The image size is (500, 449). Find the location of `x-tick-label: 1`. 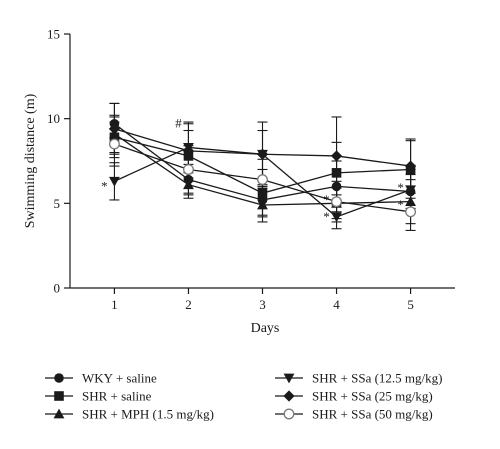

x-tick-label: 1 is located at coordinates (114, 304).